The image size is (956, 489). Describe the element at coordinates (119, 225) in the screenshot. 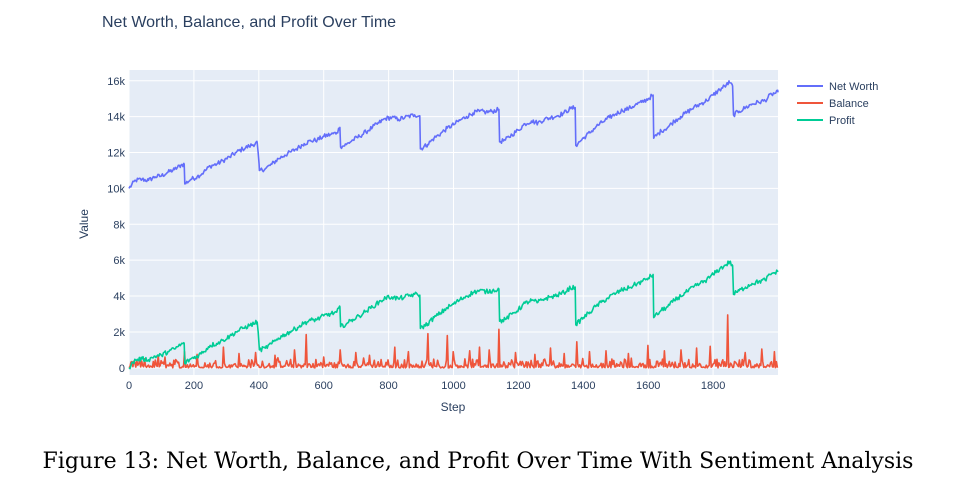

I see `y-tick-label: 8k` at that location.